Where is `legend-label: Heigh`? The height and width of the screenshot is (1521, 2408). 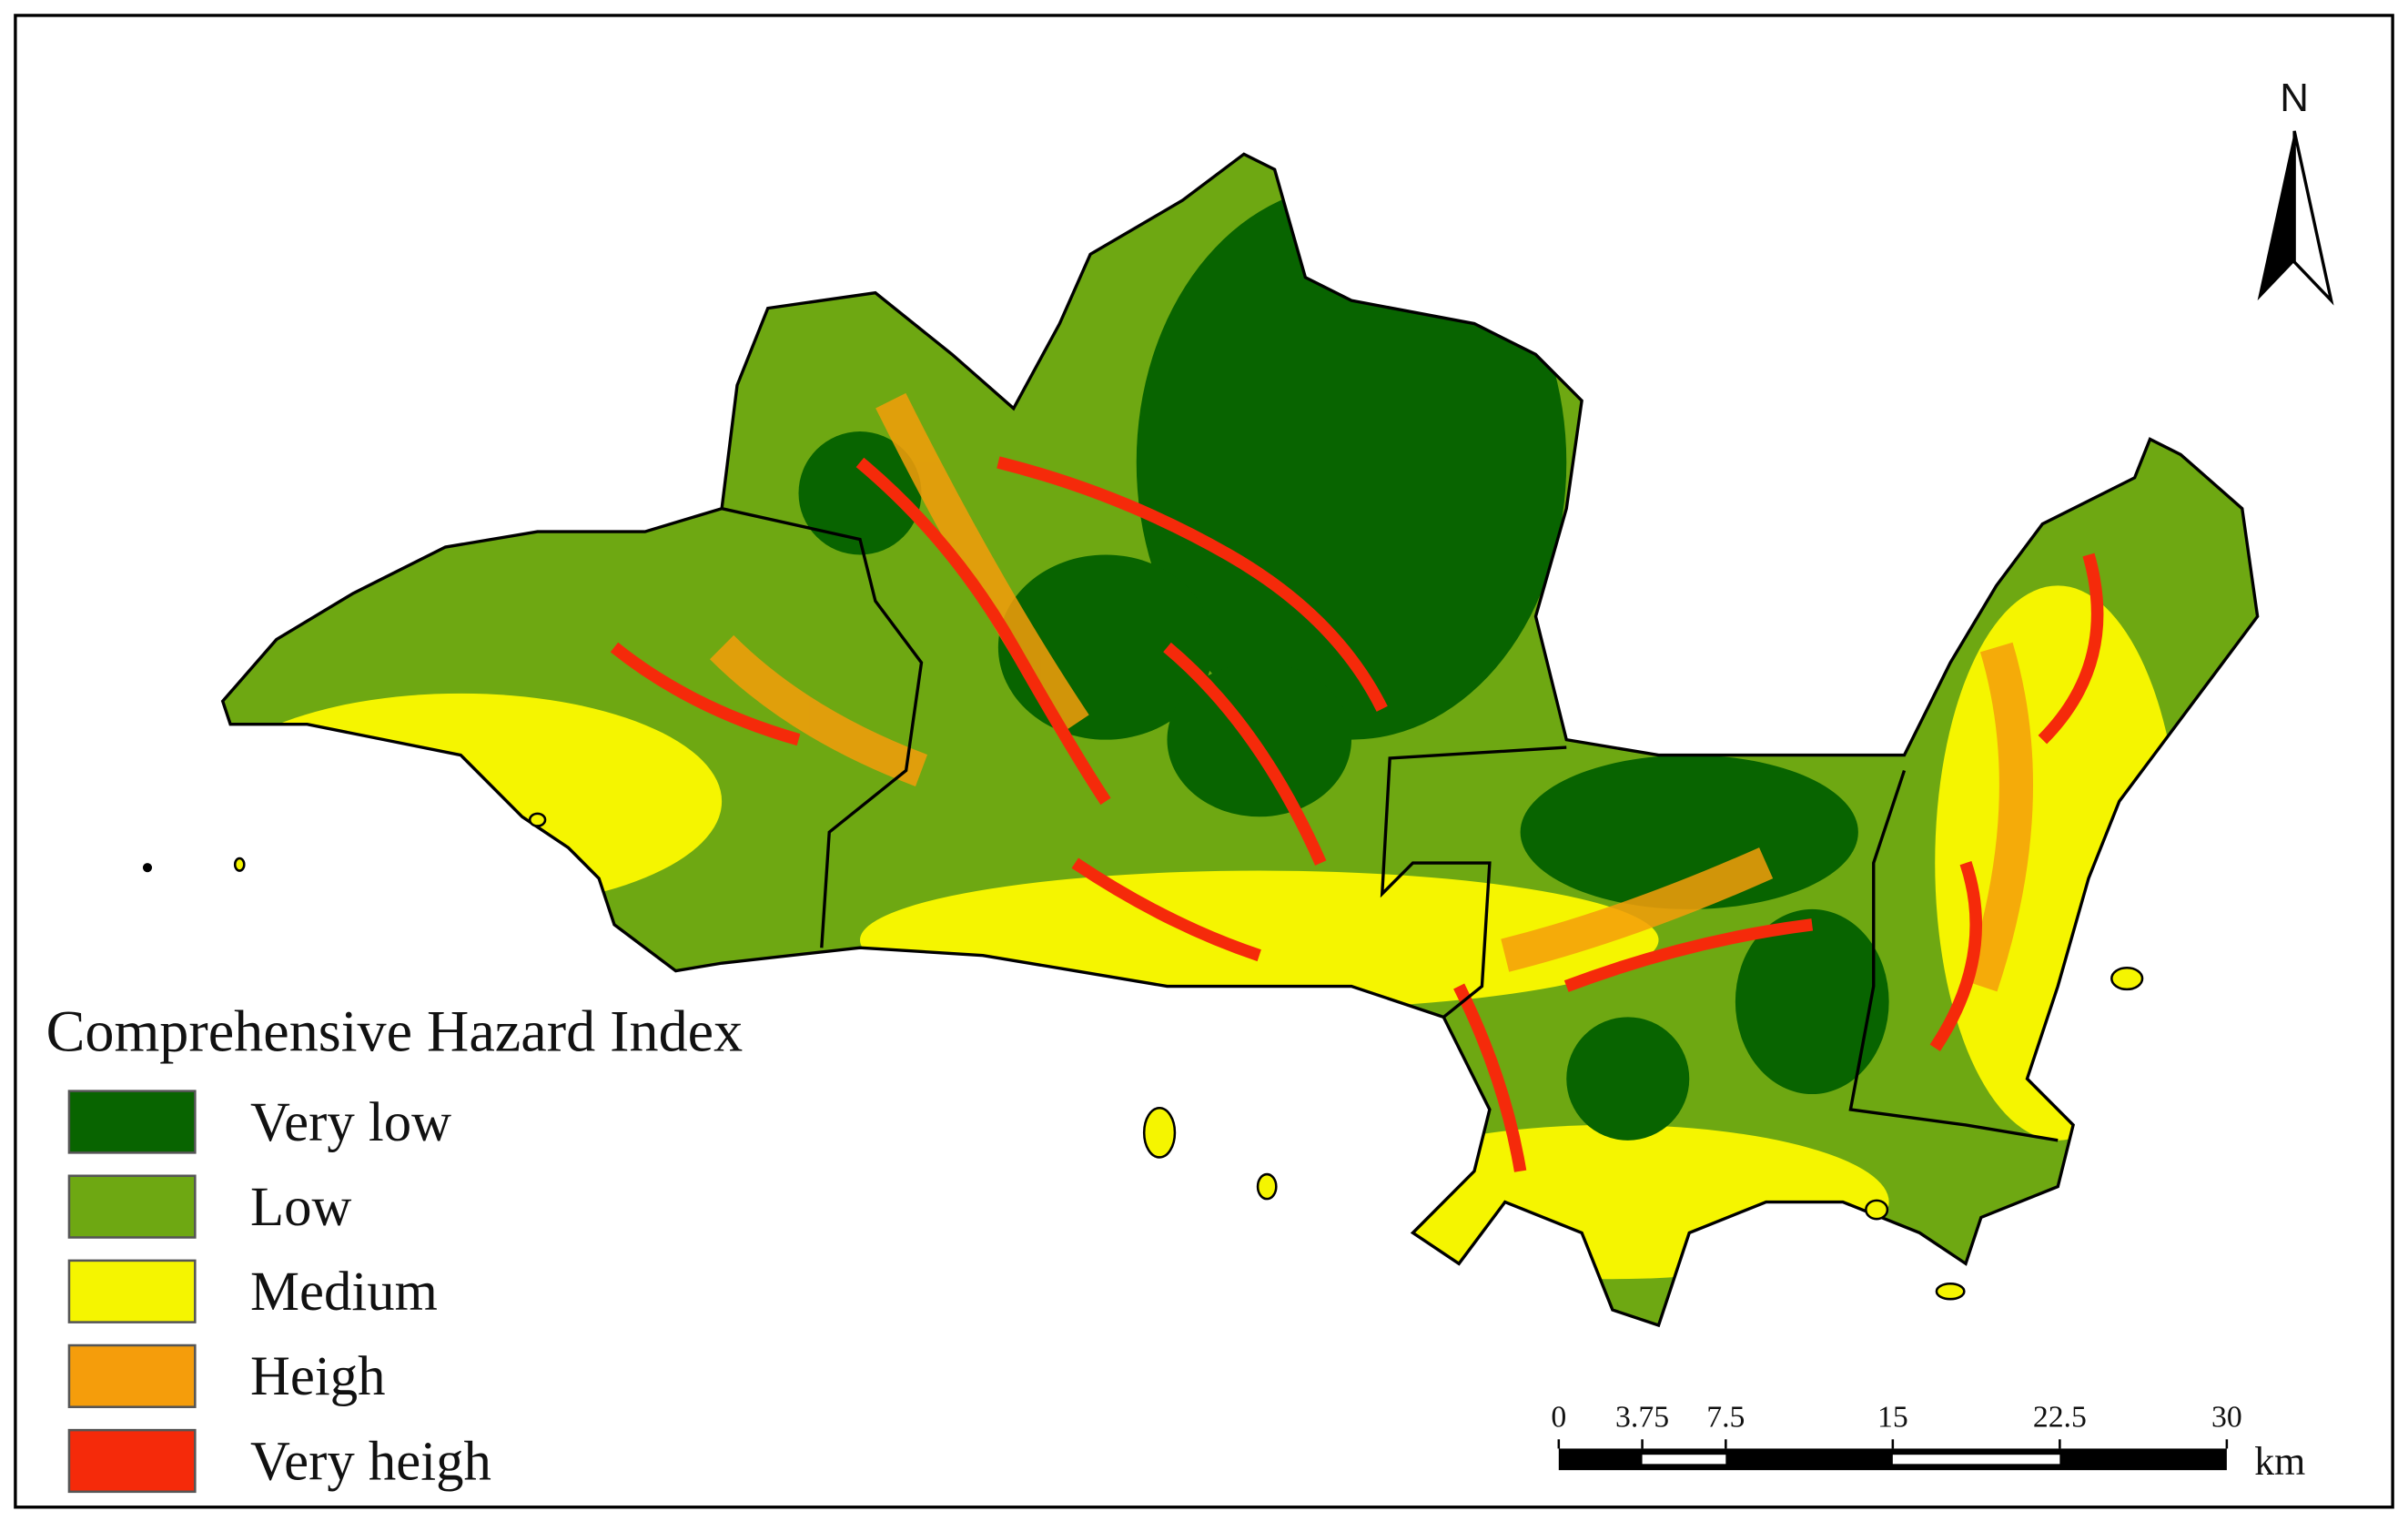
legend-label: Heigh is located at coordinates (317, 1377).